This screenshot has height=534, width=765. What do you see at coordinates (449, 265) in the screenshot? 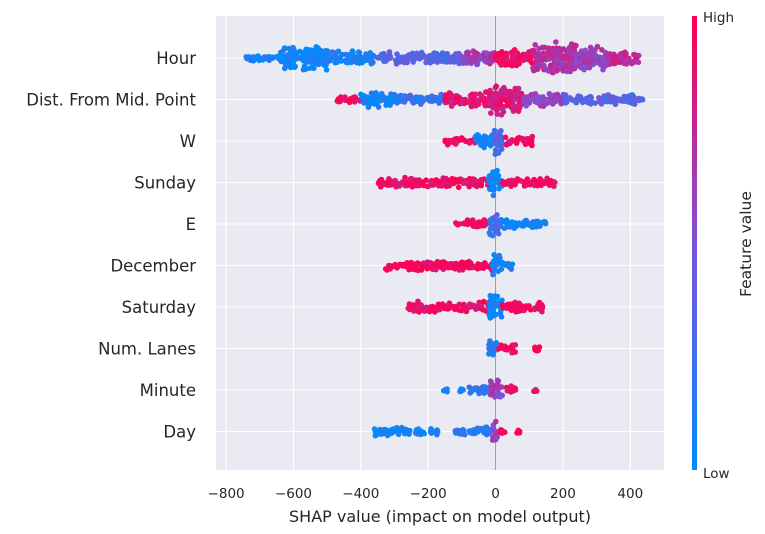
I see `feature-row-december` at bounding box center [449, 265].